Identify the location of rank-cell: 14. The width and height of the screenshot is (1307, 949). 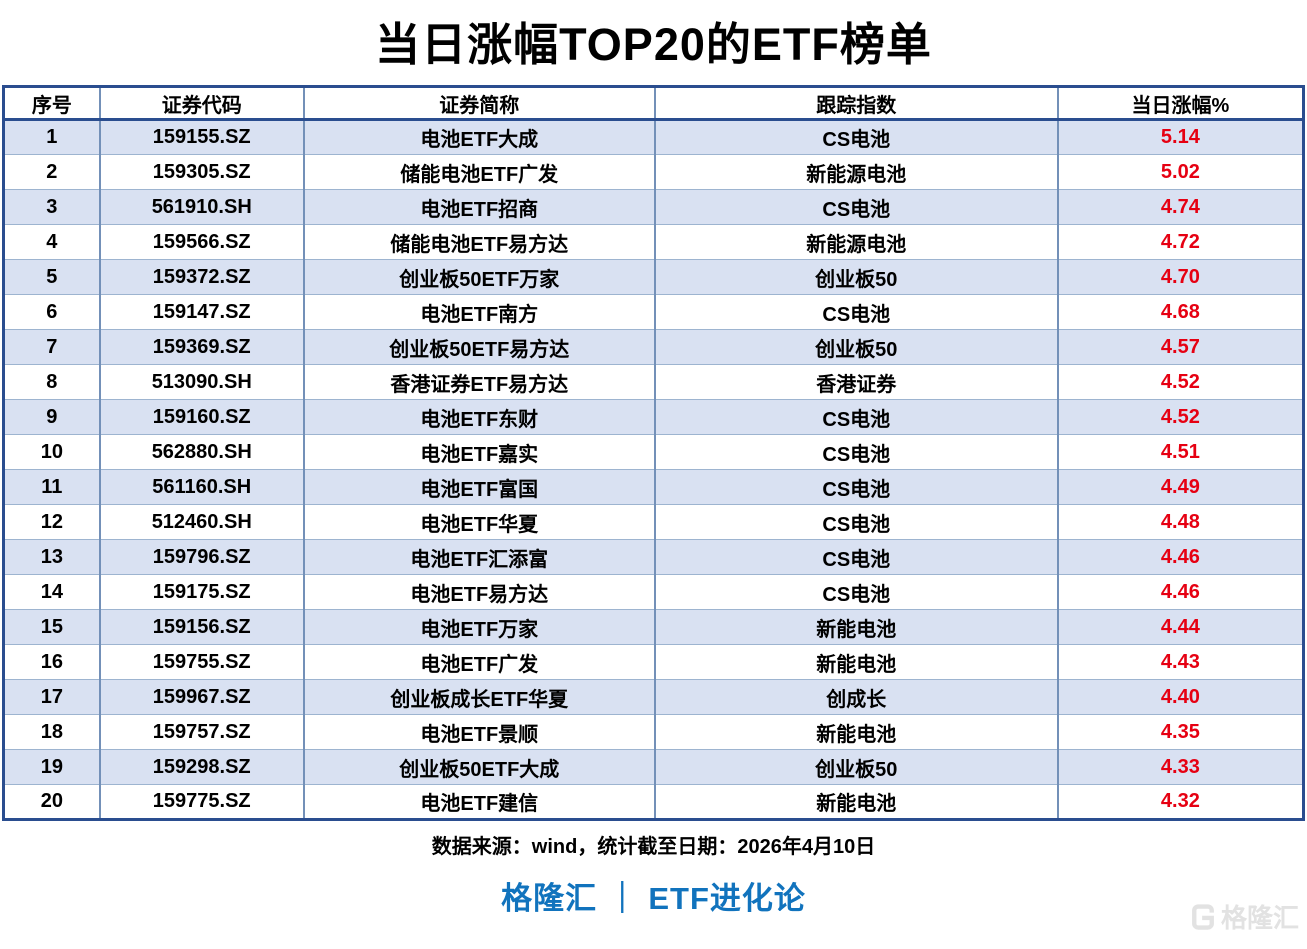
(51, 591).